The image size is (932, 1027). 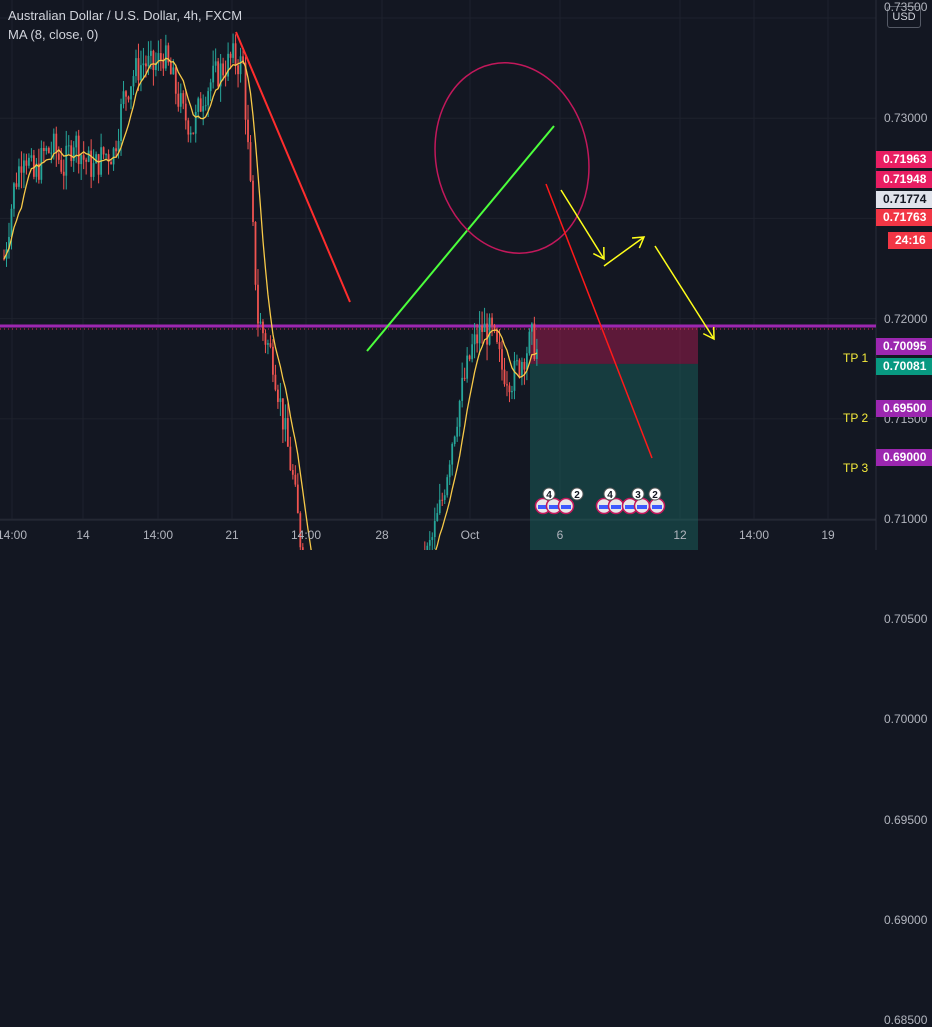 What do you see at coordinates (549, 495) in the screenshot?
I see `event-count-label: 4` at bounding box center [549, 495].